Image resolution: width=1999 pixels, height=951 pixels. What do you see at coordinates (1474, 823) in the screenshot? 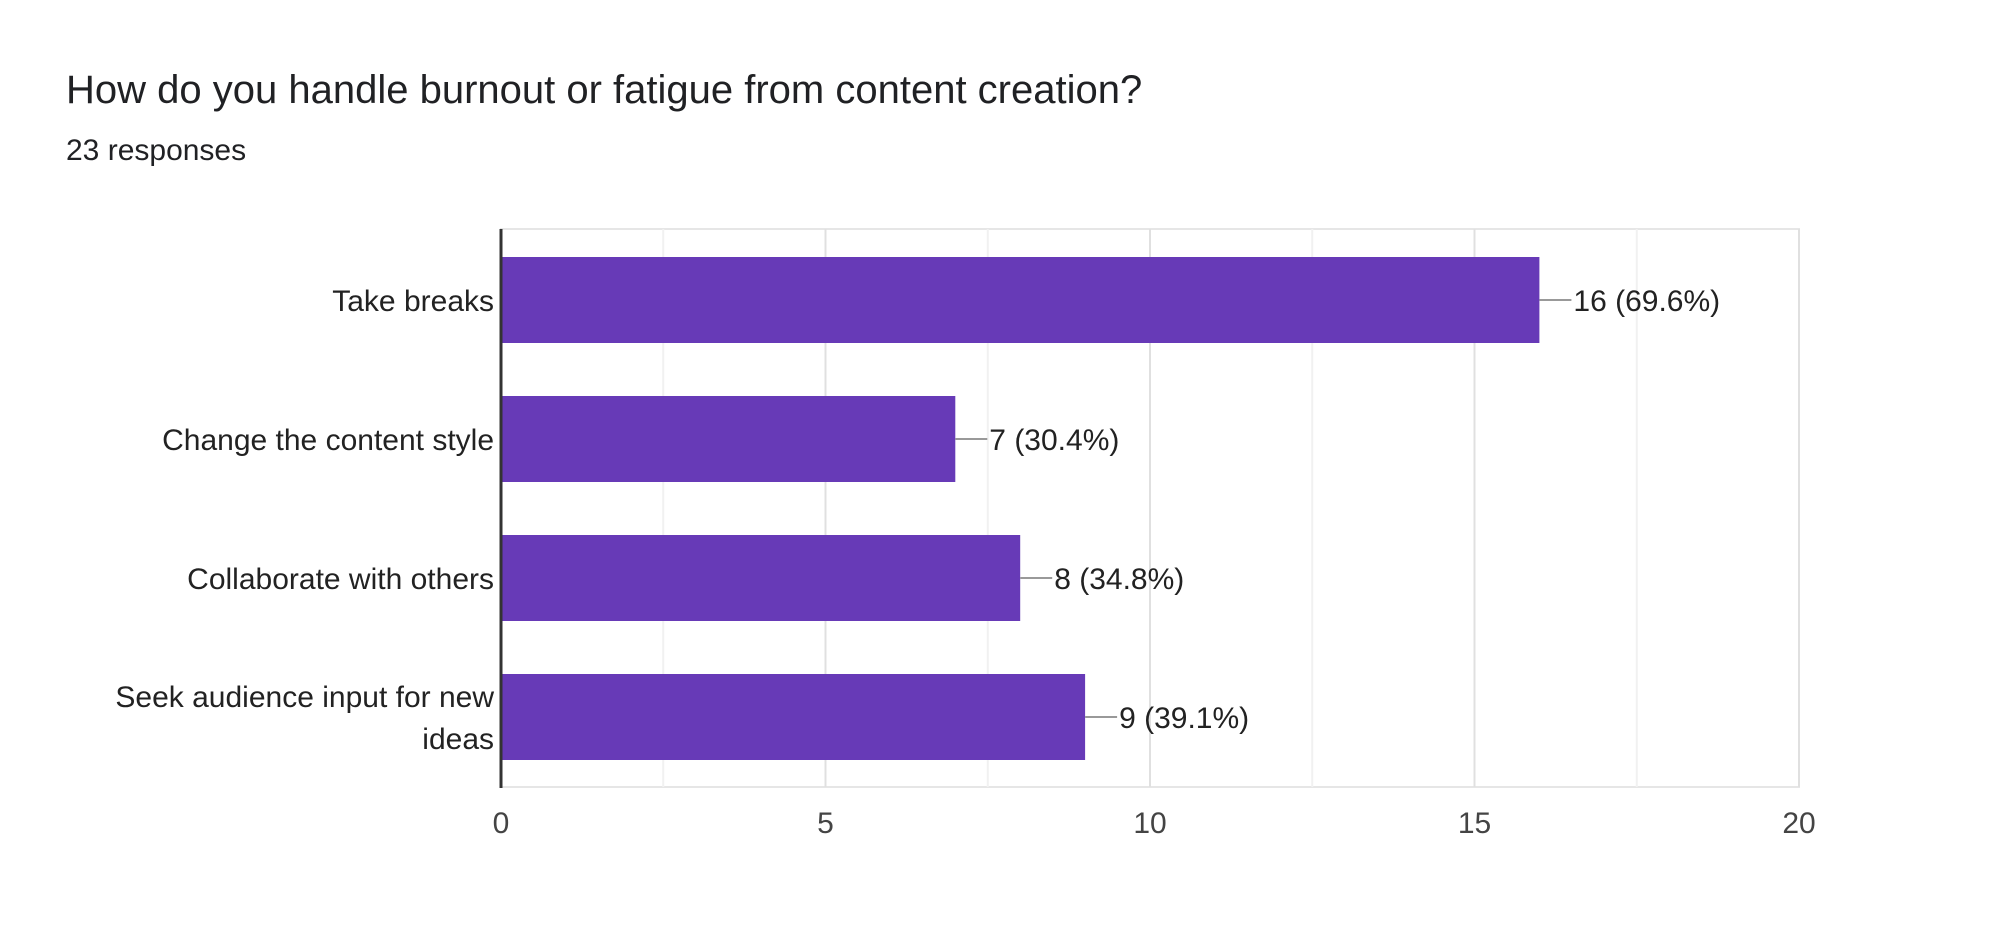
I see `x-tick-label: 15` at bounding box center [1474, 823].